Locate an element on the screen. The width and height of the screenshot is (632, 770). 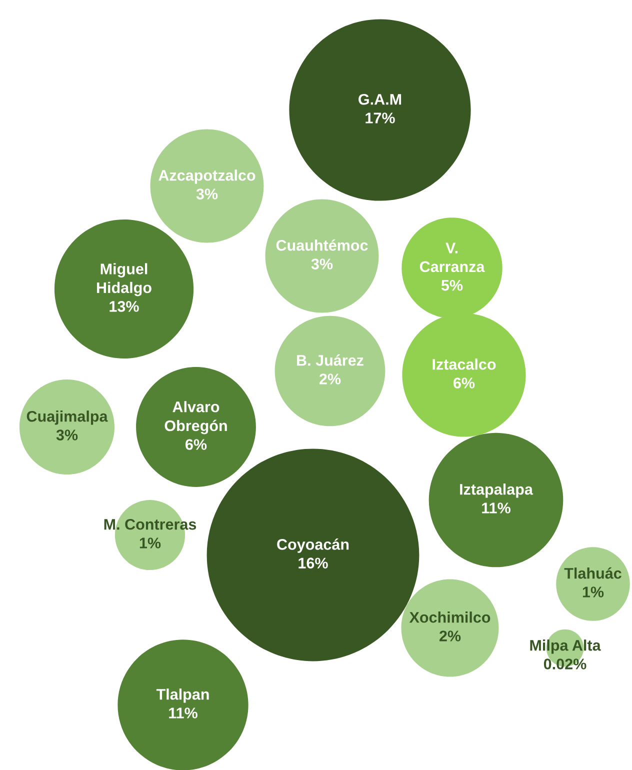
category-label: Azcapotzalco is located at coordinates (207, 177).